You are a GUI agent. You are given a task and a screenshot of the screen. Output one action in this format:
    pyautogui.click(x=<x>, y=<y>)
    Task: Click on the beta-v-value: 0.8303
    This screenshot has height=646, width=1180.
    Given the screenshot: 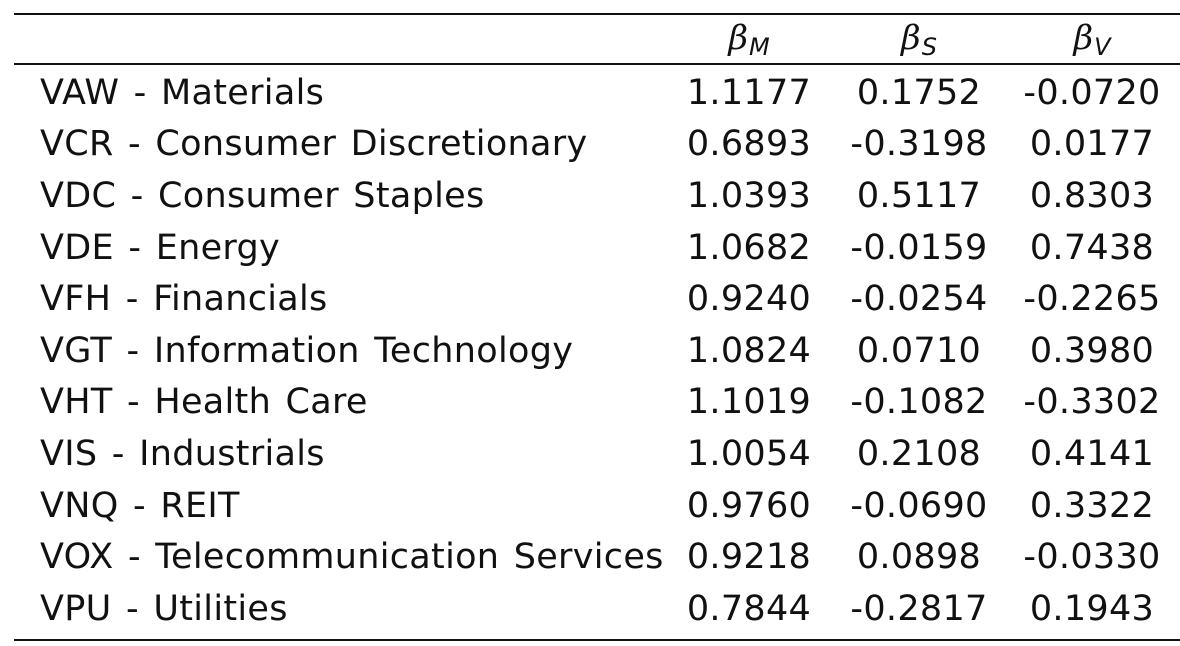 What is the action you would take?
    pyautogui.click(x=1092, y=195)
    